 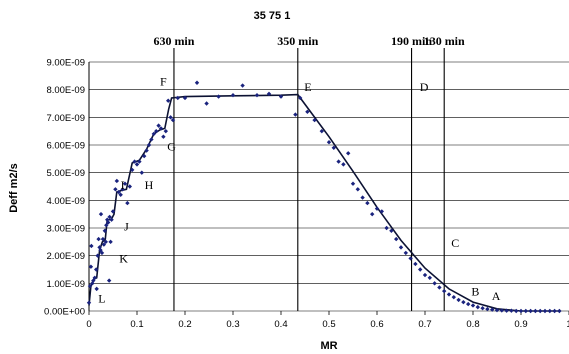 What do you see at coordinates (88, 324) in the screenshot?
I see `x-tick-label: 0` at bounding box center [88, 324].